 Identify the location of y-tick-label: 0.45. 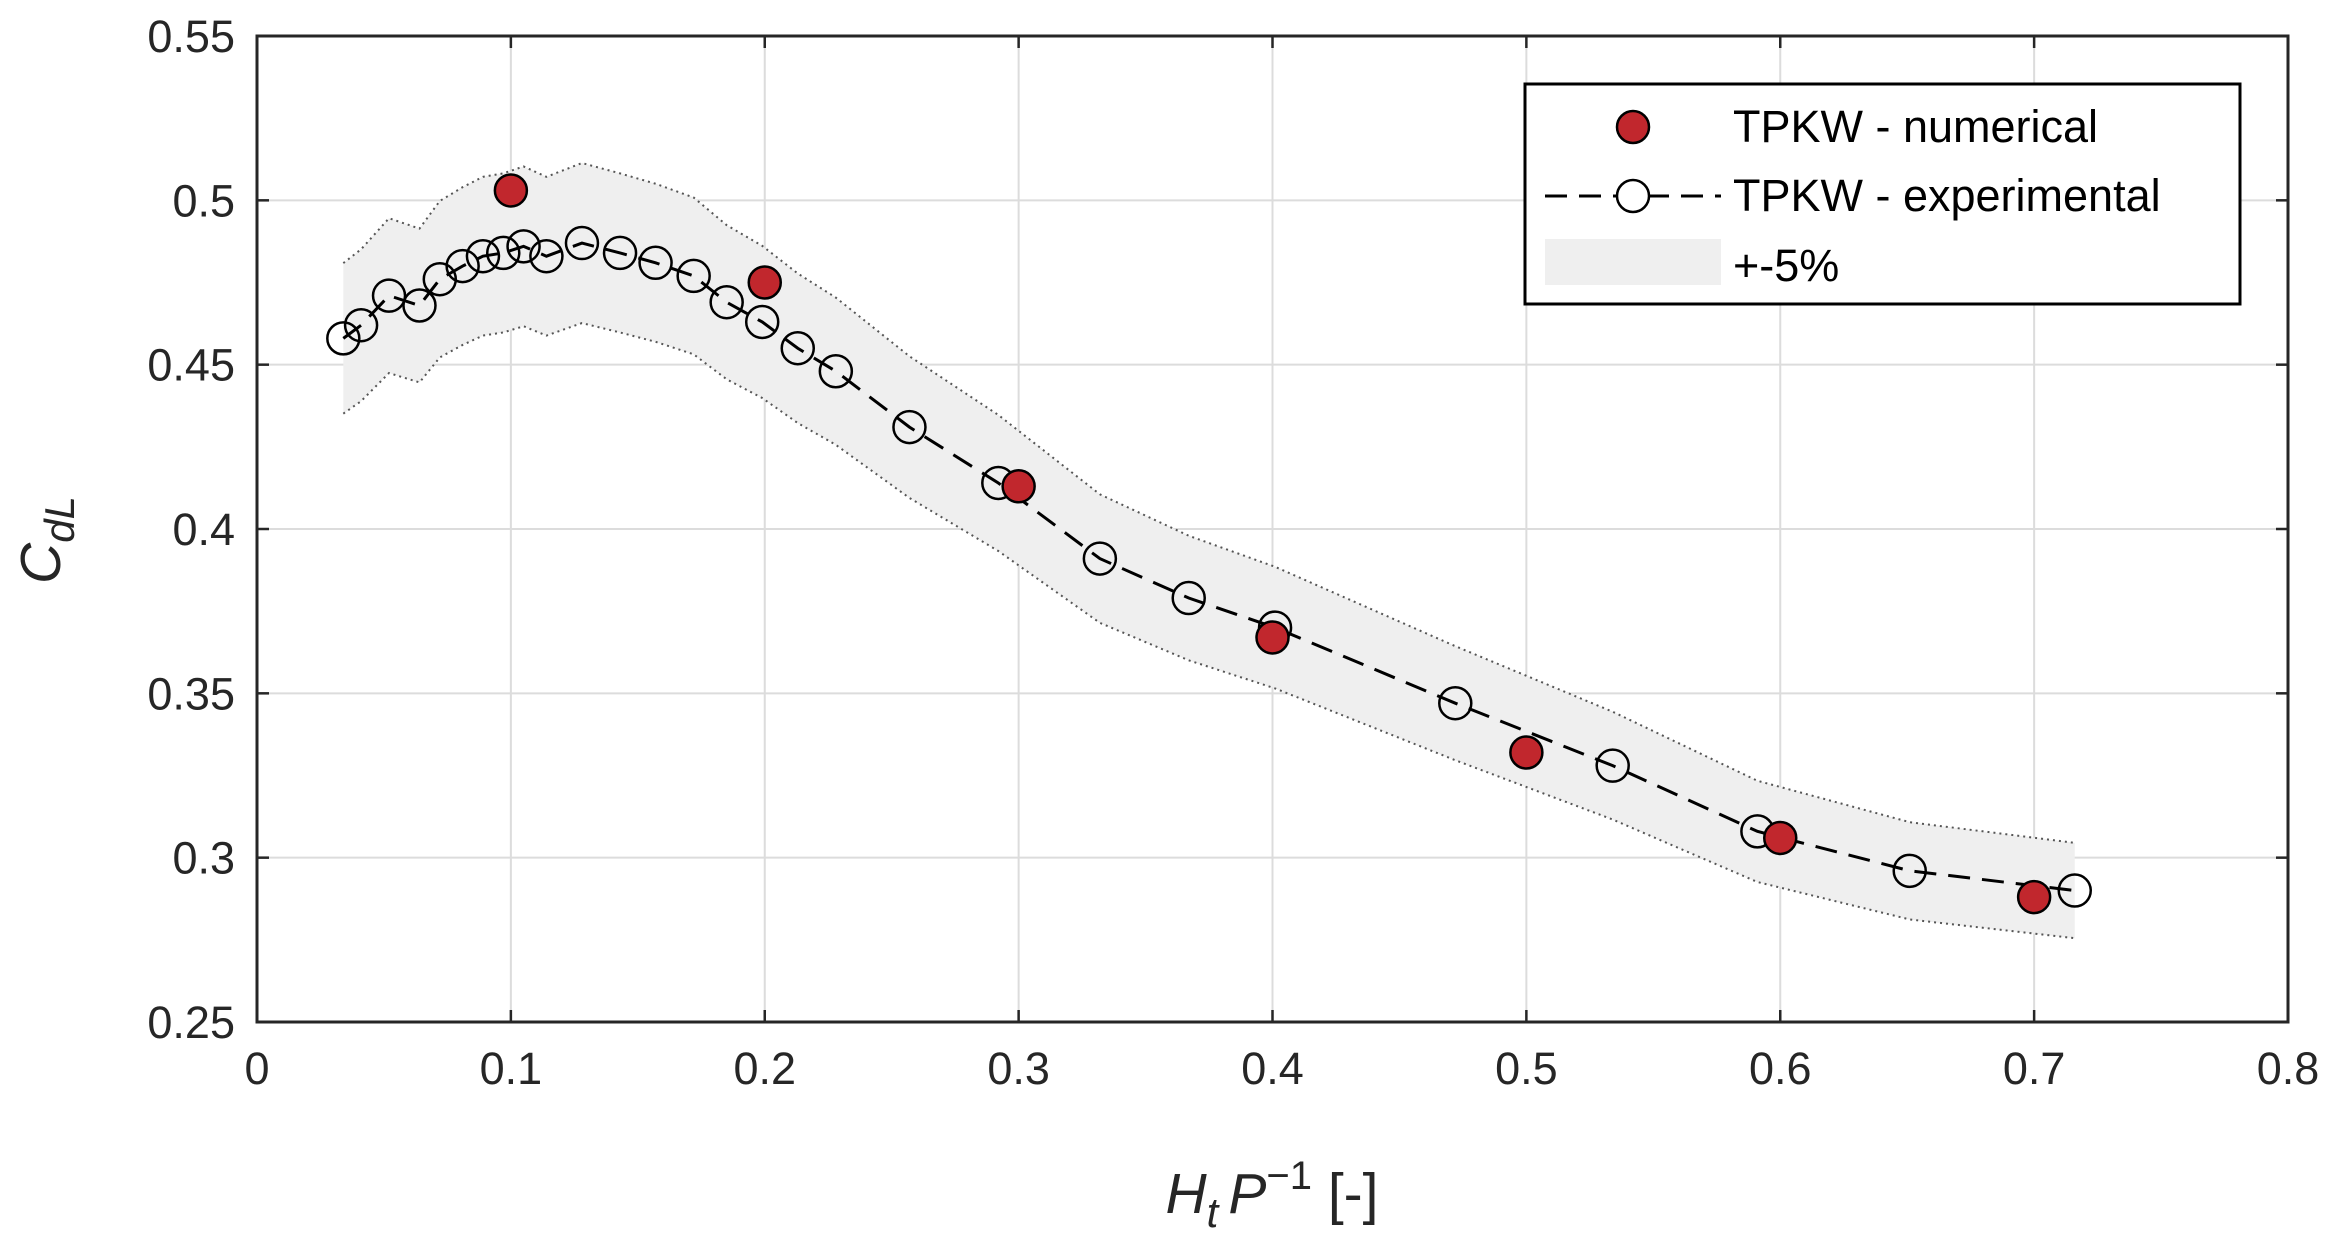
(191, 365).